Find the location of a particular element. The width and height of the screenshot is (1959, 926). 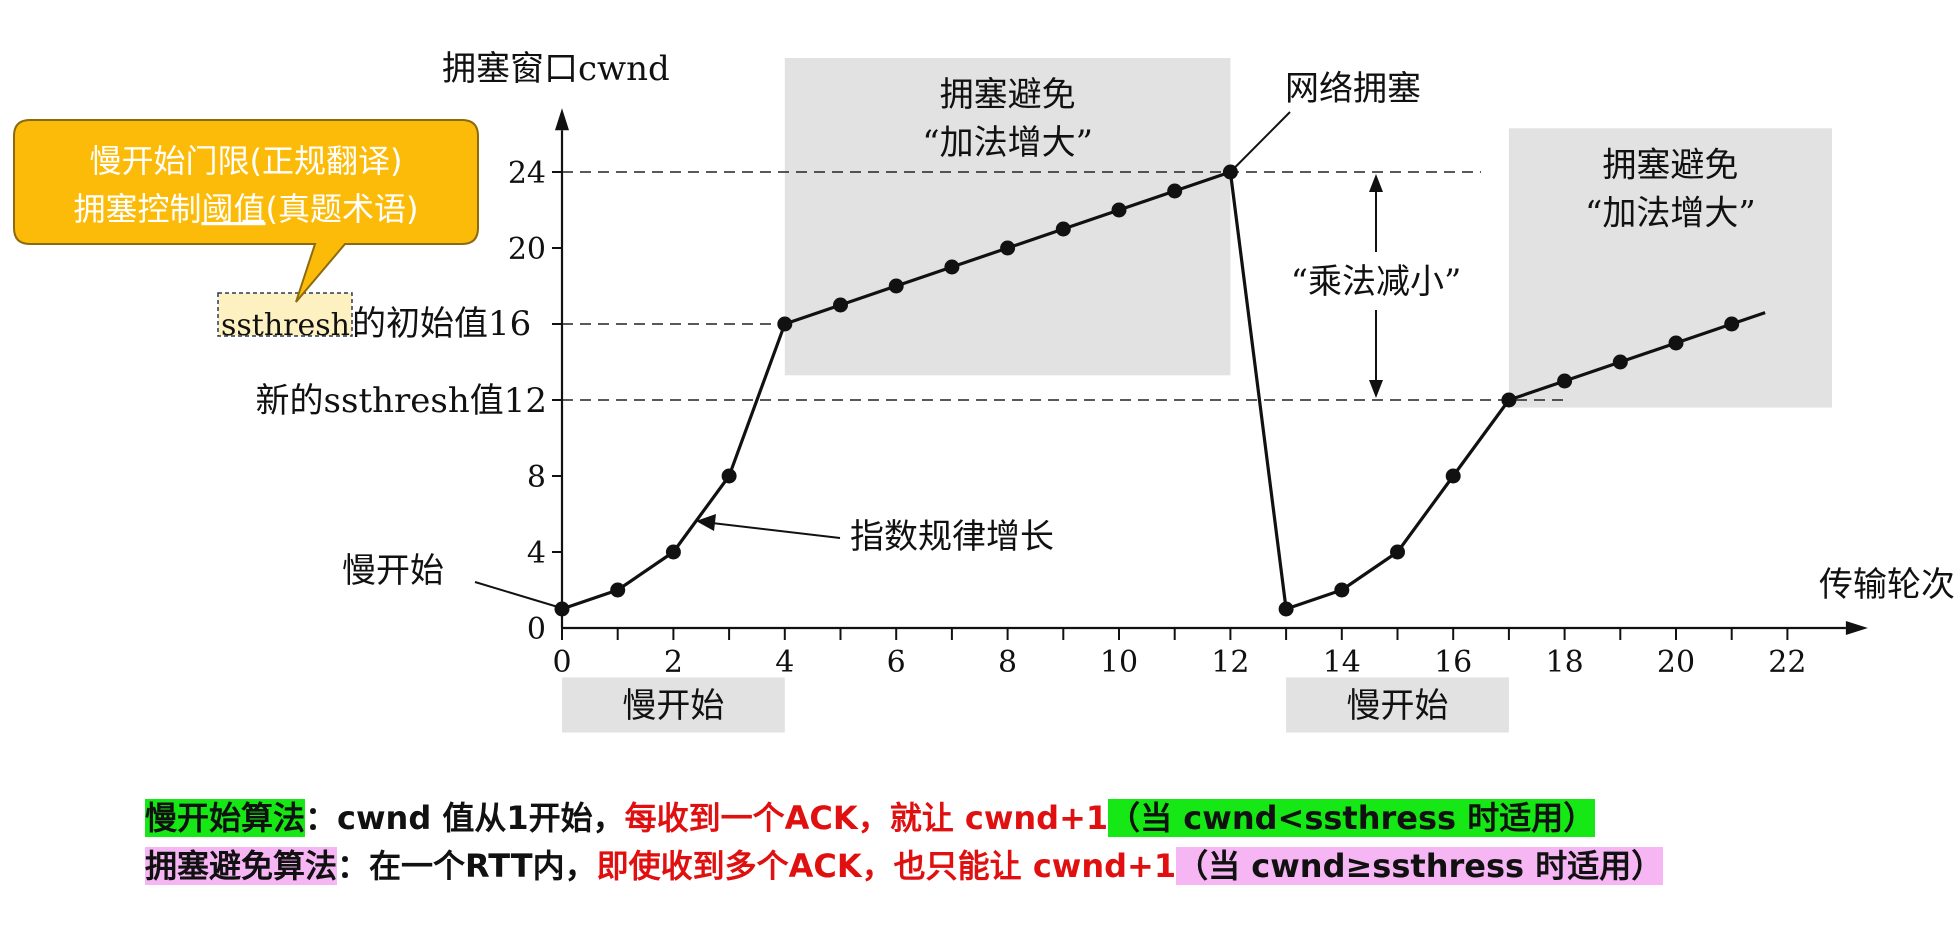

slow-start-desc: ：cwnd 值从1开始， is located at coordinates (465, 818).